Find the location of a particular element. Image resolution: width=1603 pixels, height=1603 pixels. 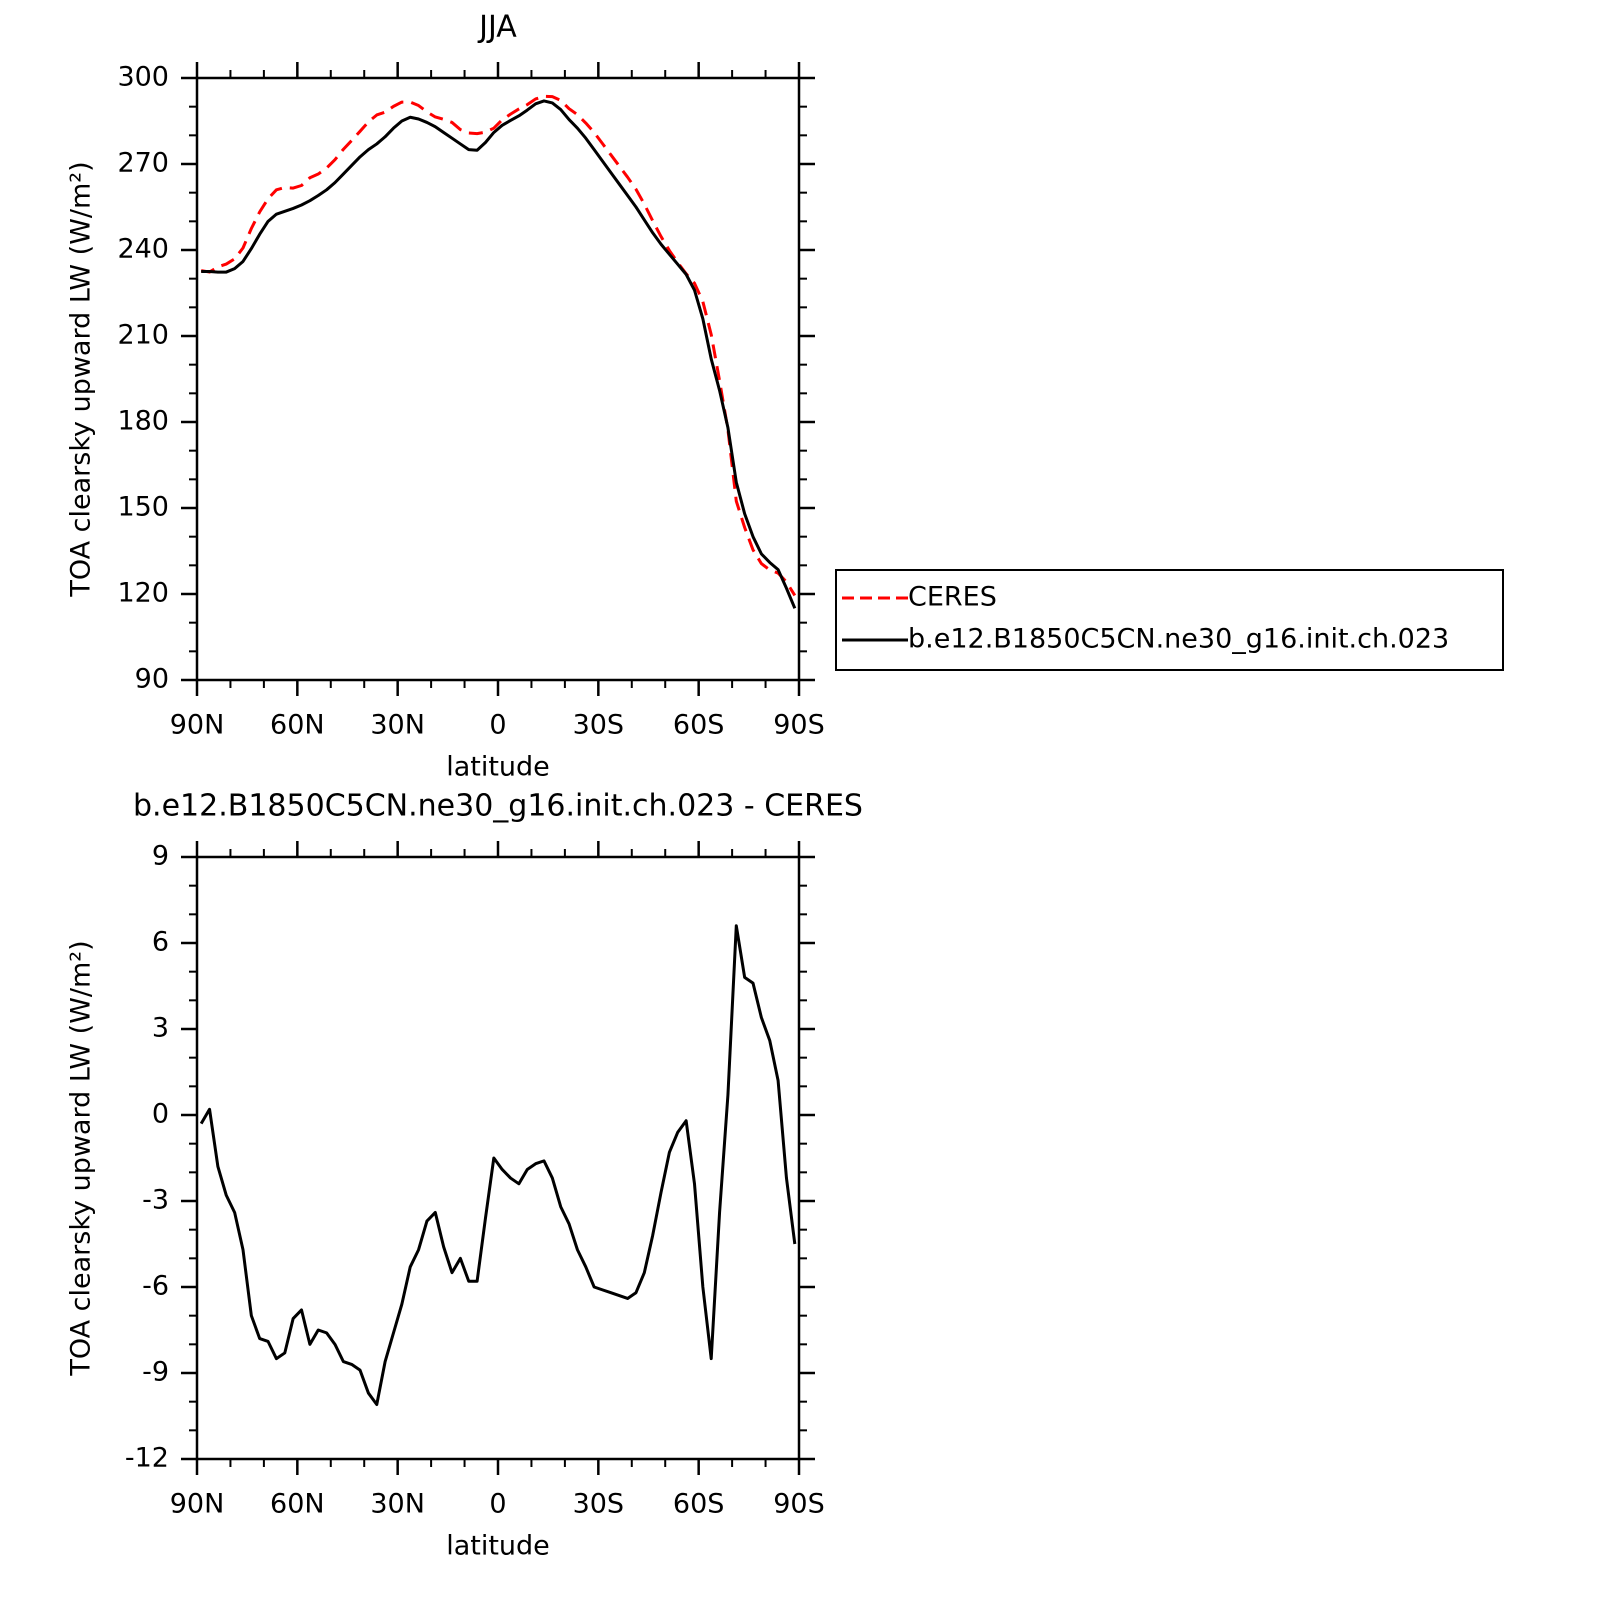

y-tick-label: 300 is located at coordinates (143, 77).